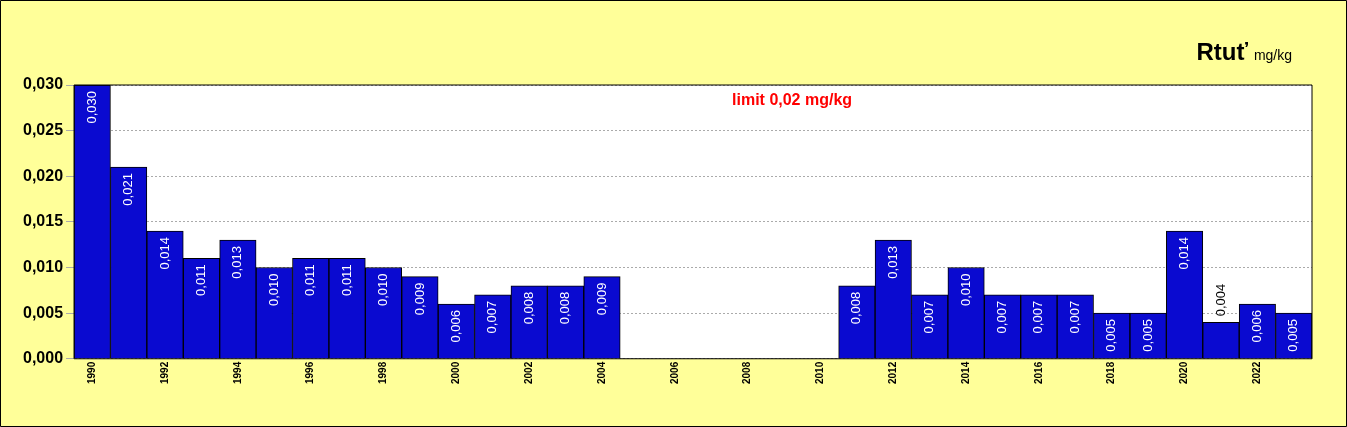 The width and height of the screenshot is (1347, 427). I want to click on x-tick-label: 1992, so click(164, 372).